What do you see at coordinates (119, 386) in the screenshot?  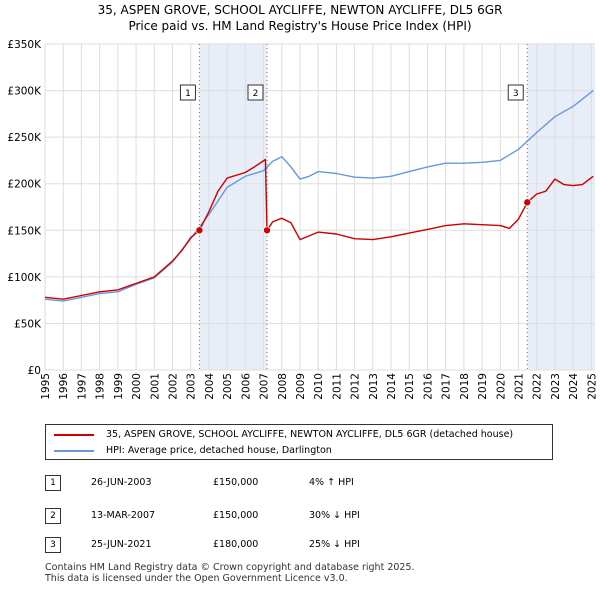 I see `x-tick-label: 1999` at bounding box center [119, 386].